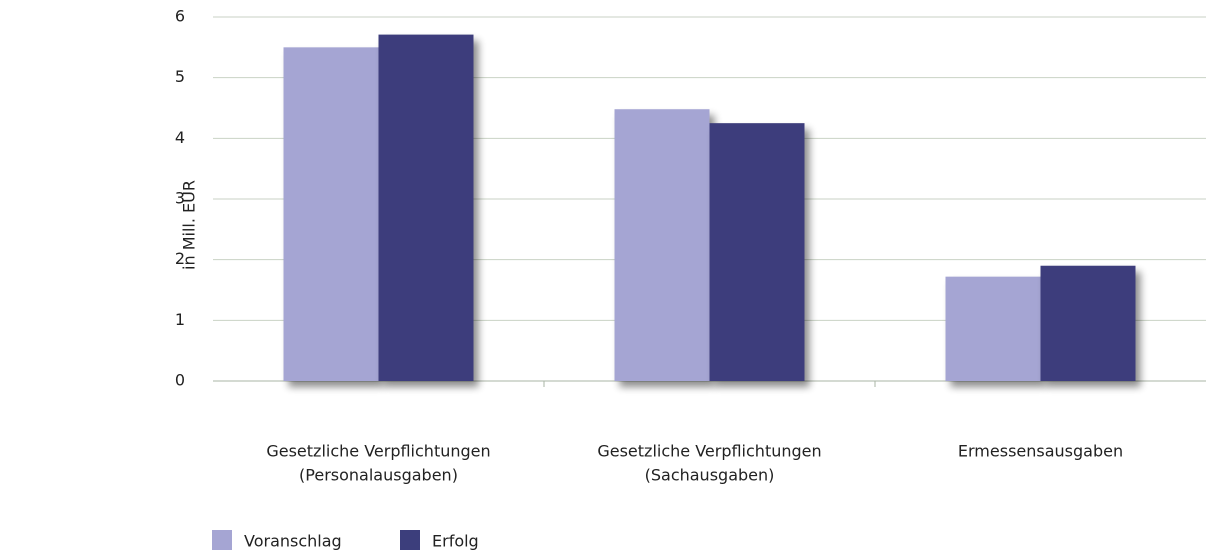  What do you see at coordinates (189, 225) in the screenshot?
I see `y-axis-label: in Mill. EUR` at bounding box center [189, 225].